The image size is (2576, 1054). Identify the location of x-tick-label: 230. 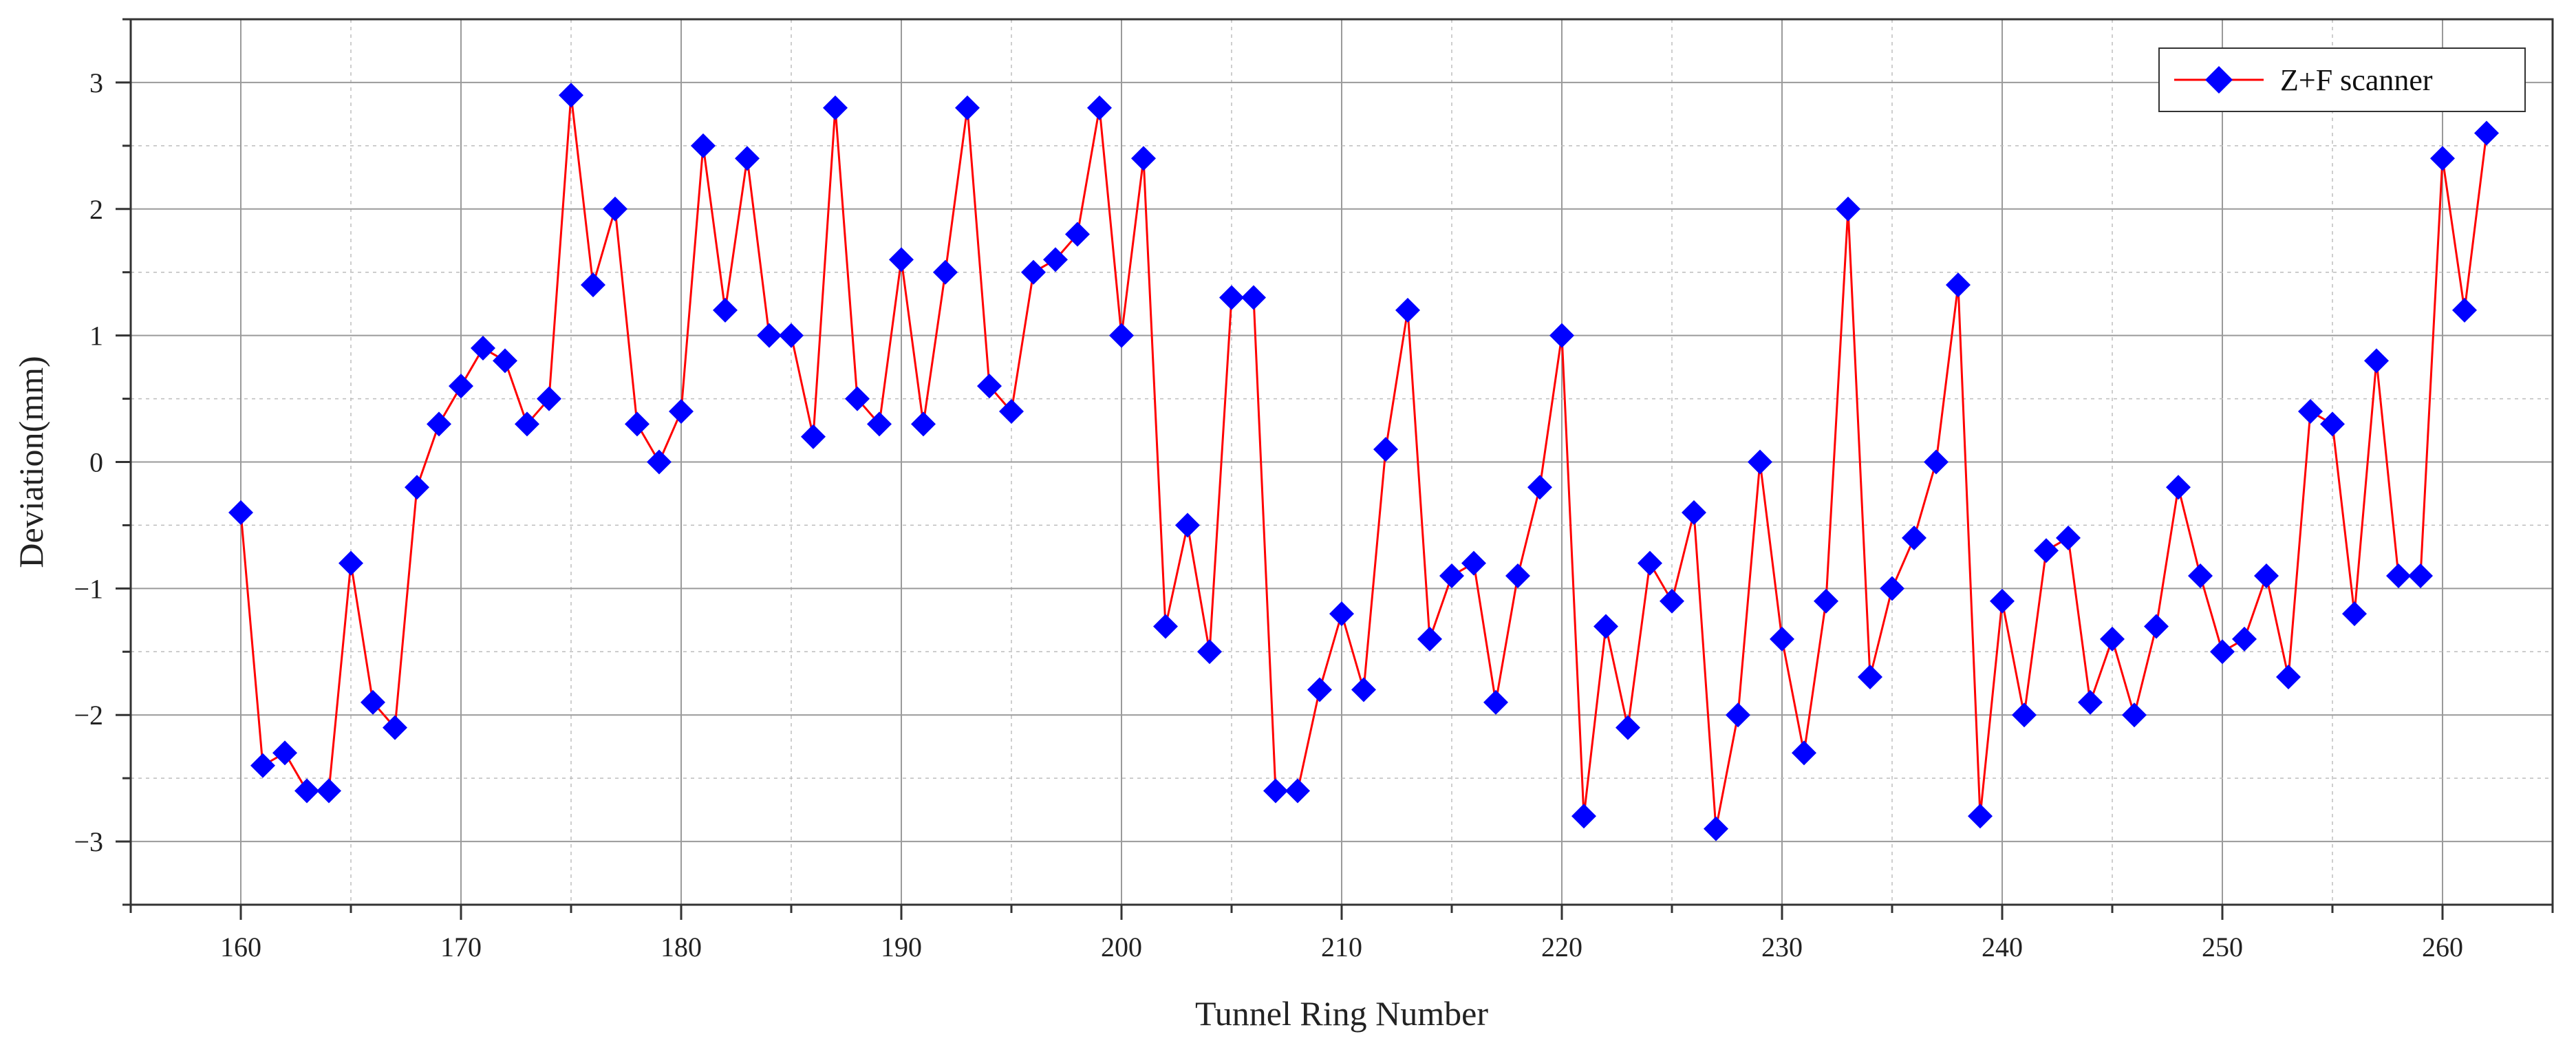
(1782, 947).